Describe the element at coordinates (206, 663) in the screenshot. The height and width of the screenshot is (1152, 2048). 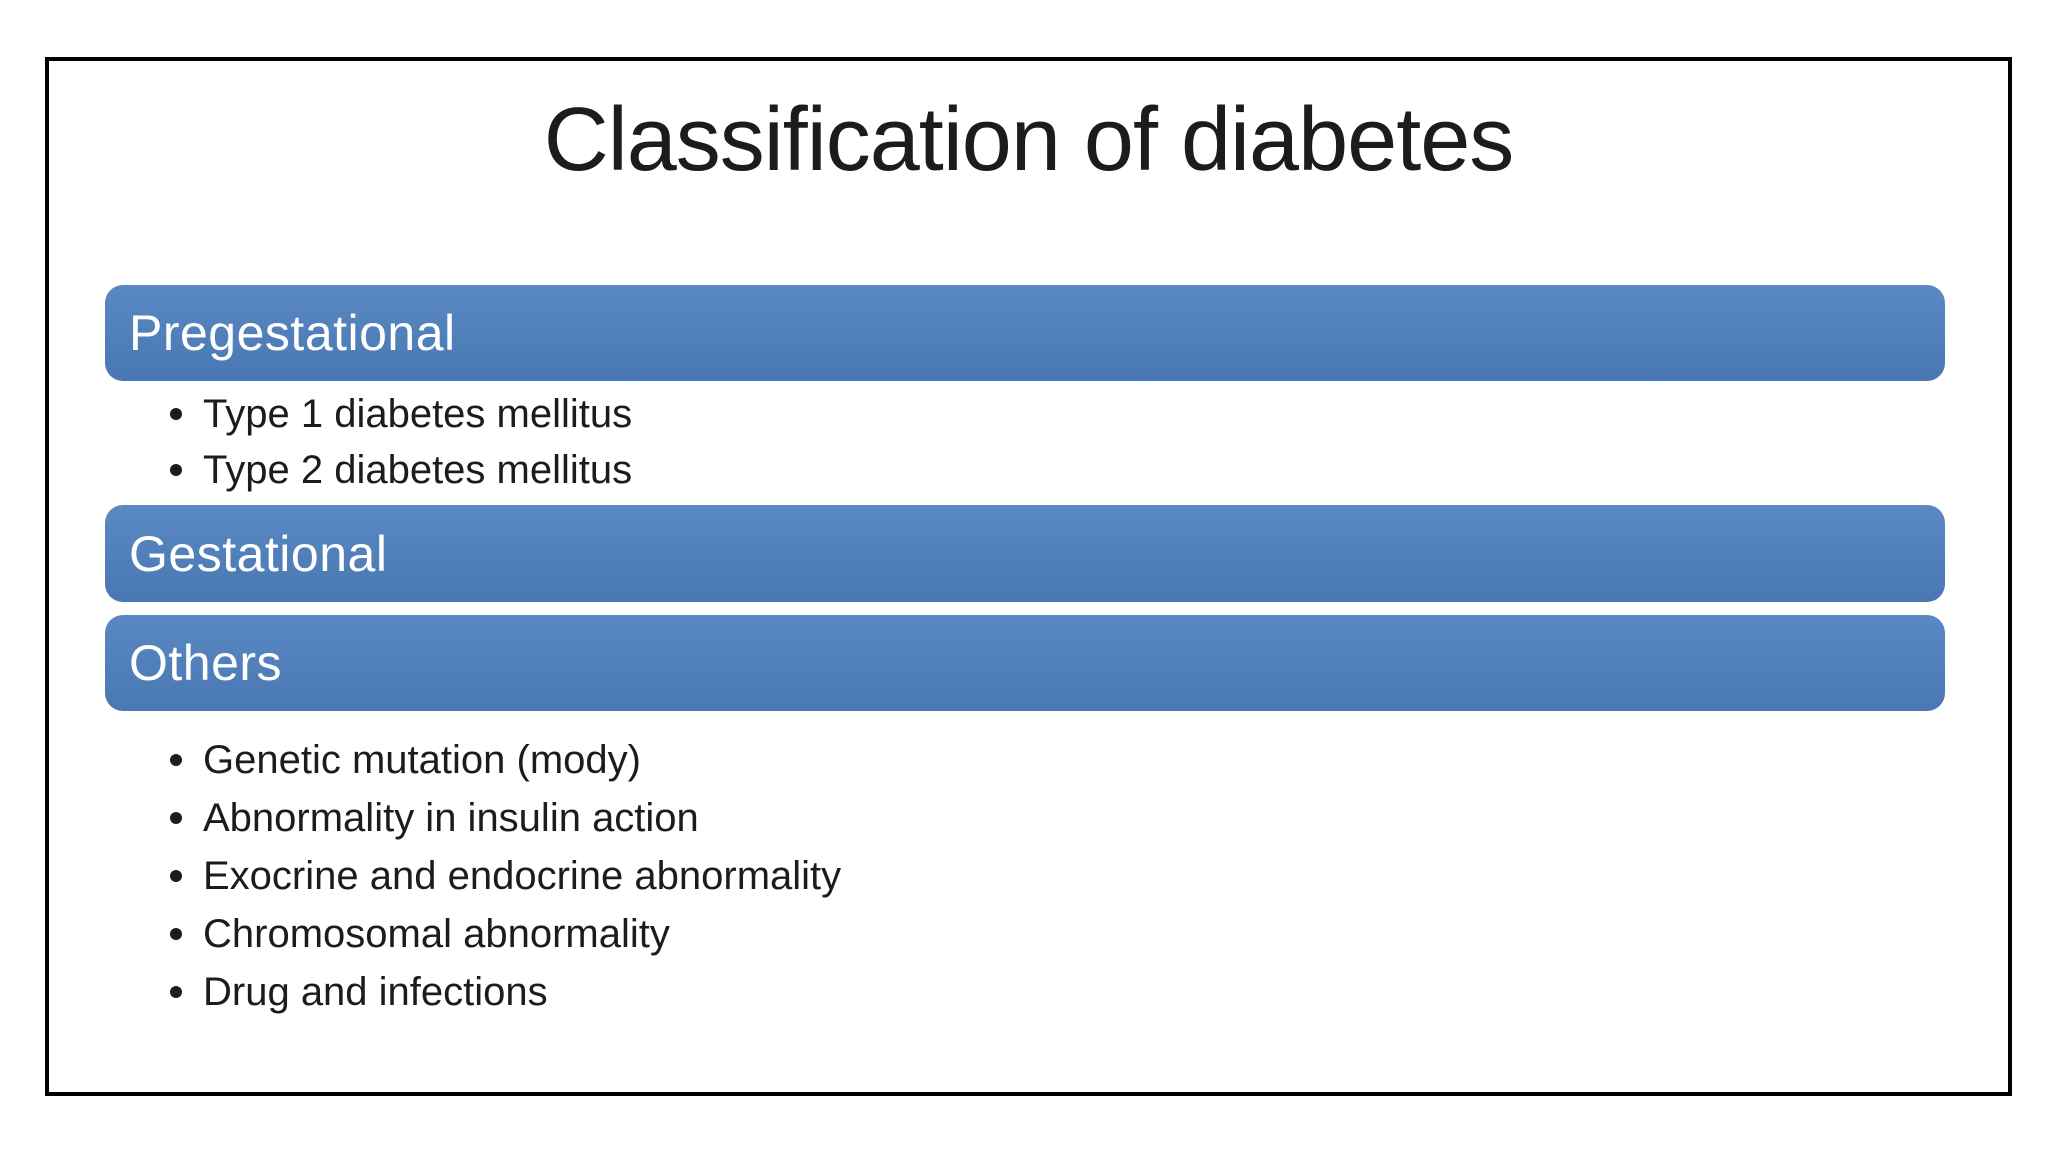
I see `section-header-label: Others` at that location.